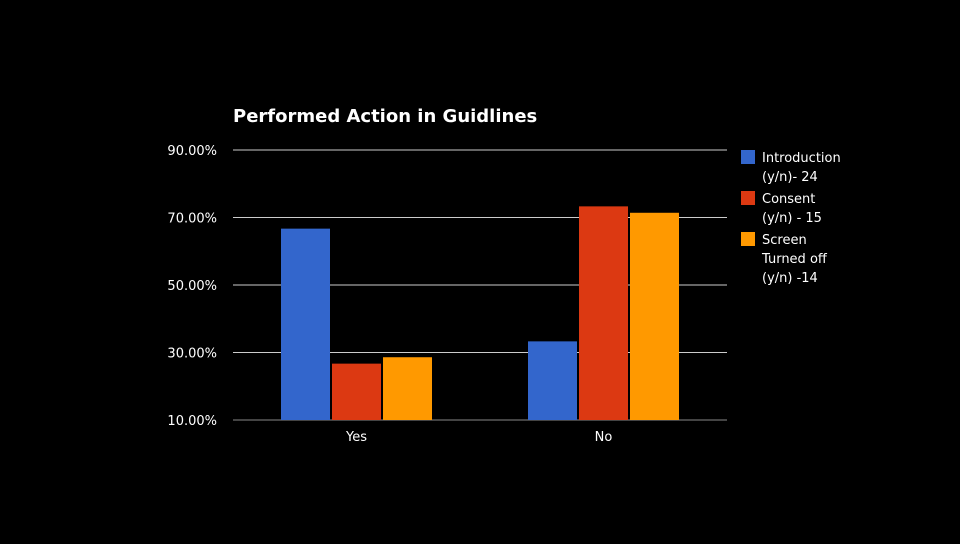 The width and height of the screenshot is (960, 544). What do you see at coordinates (788, 199) in the screenshot?
I see `legend-label: Consent` at bounding box center [788, 199].